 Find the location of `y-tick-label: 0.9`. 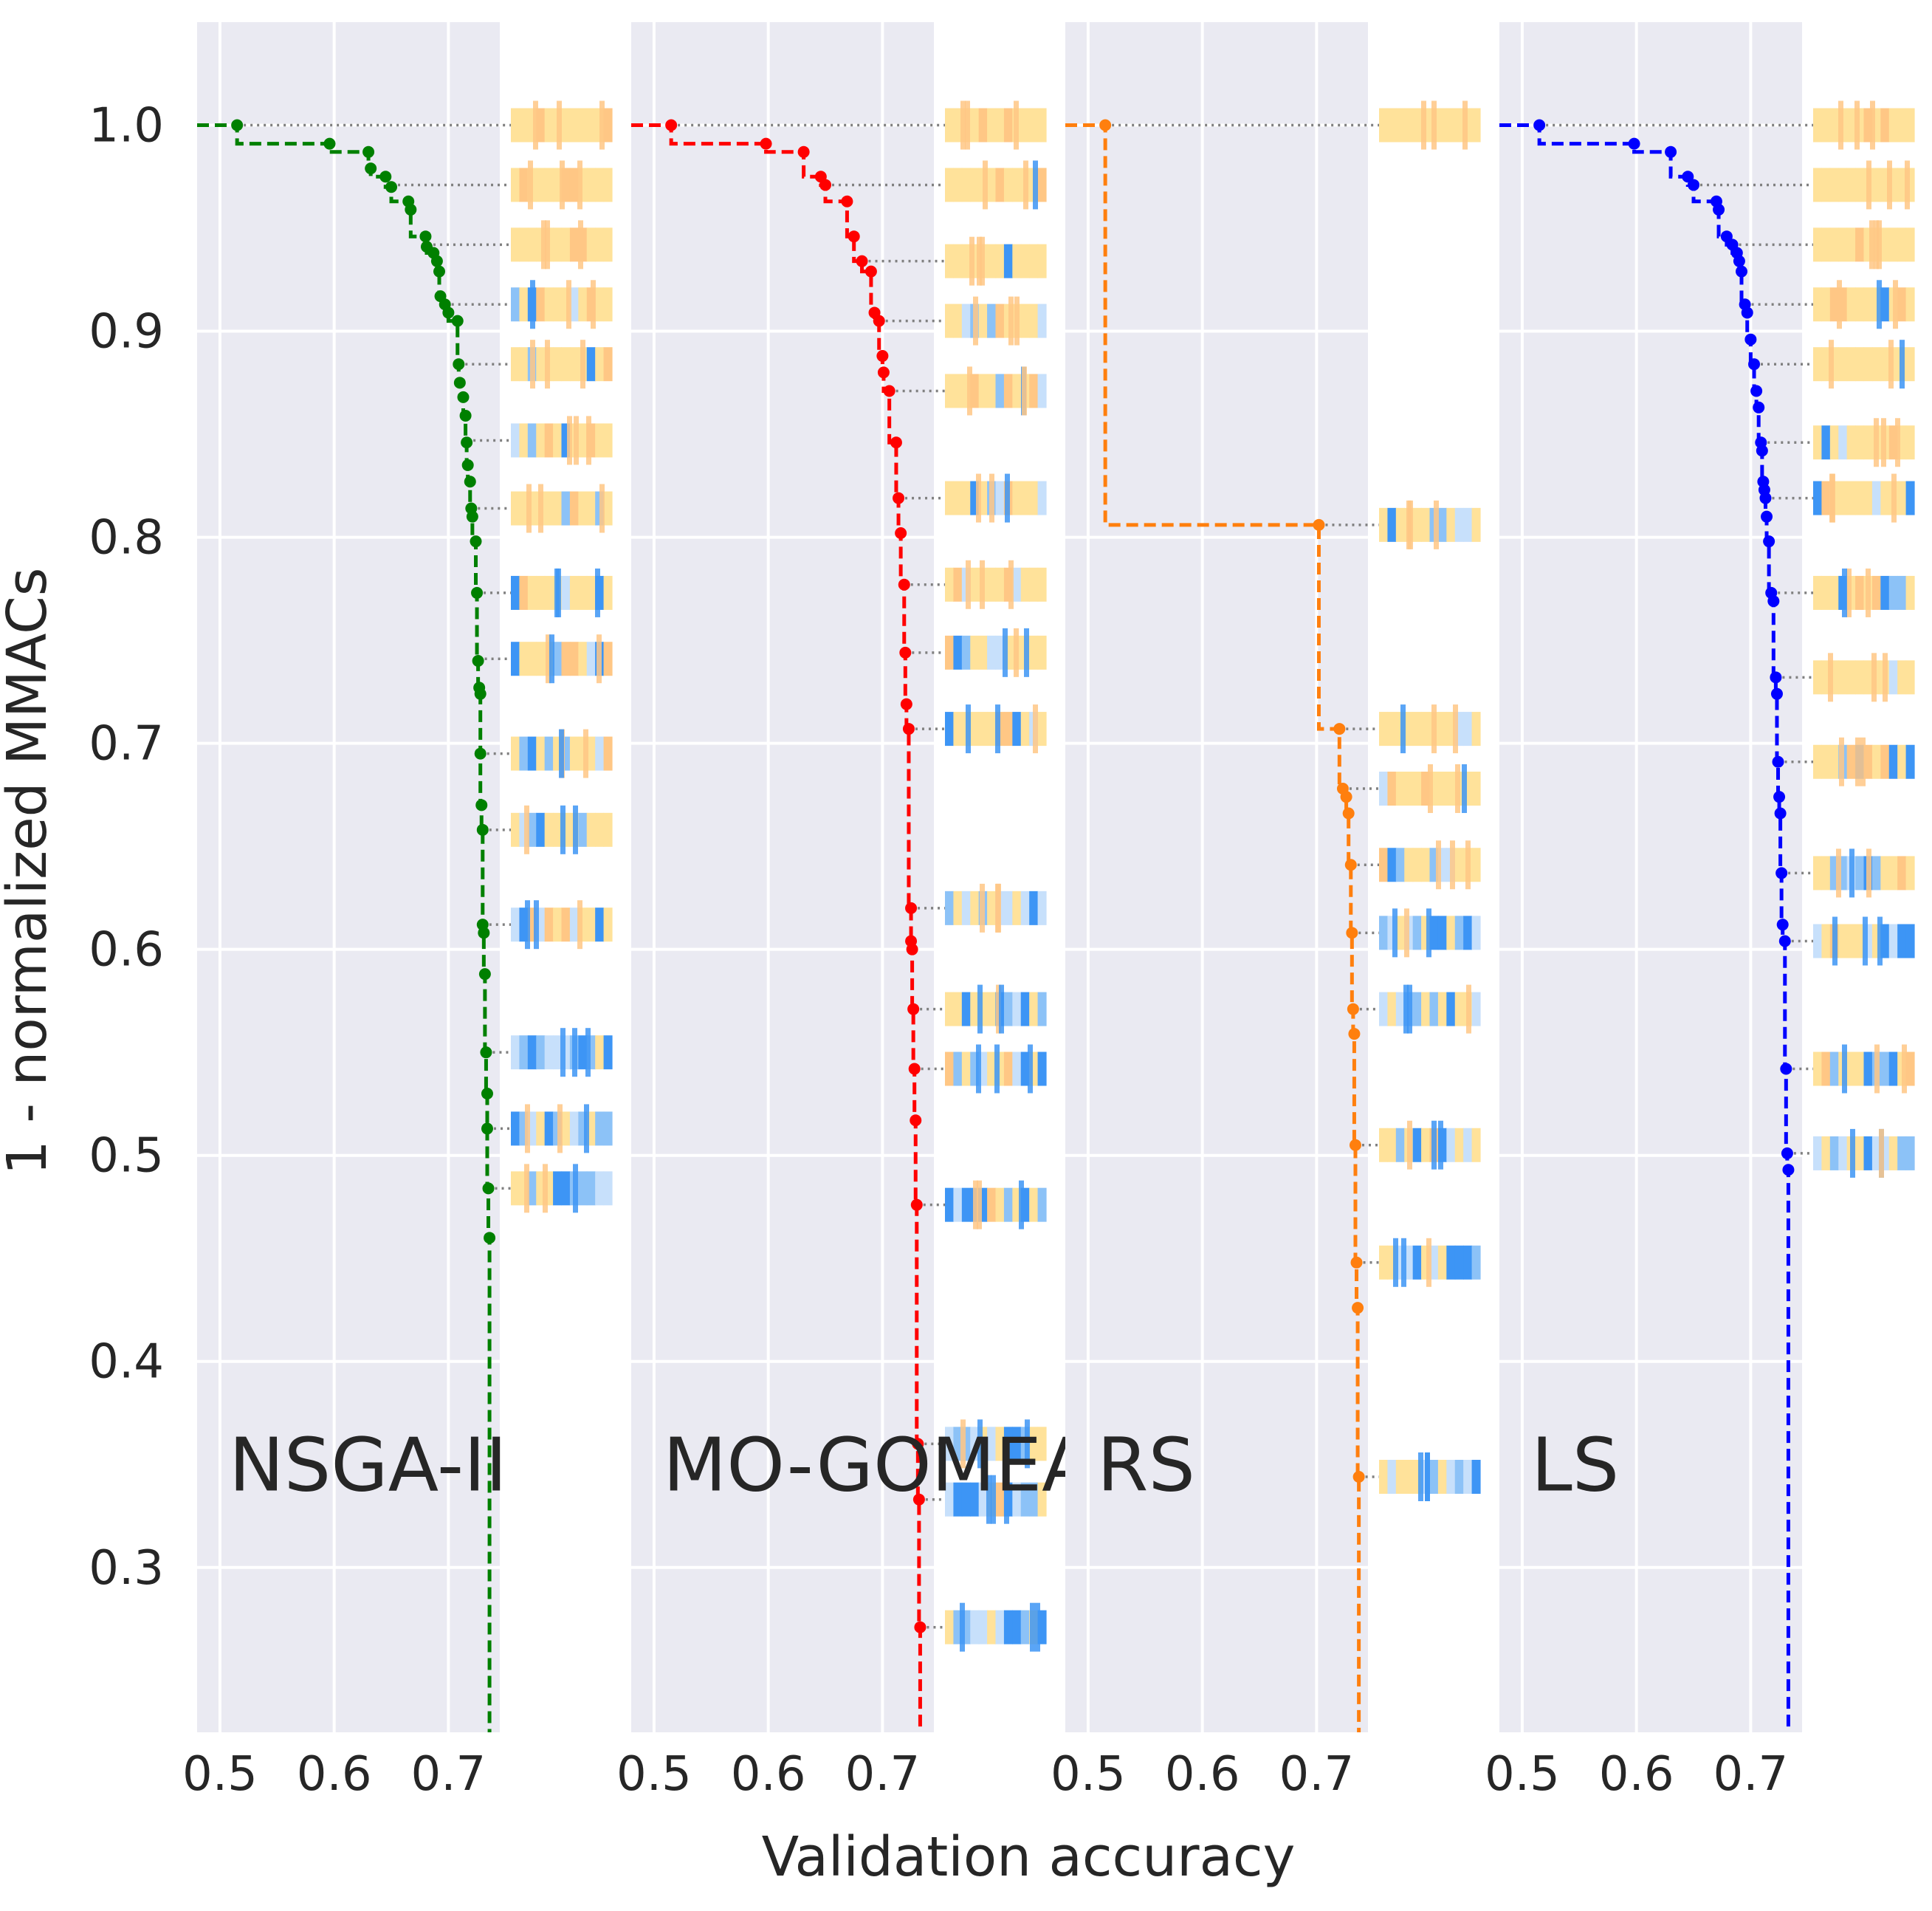

y-tick-label: 0.9 is located at coordinates (127, 332).